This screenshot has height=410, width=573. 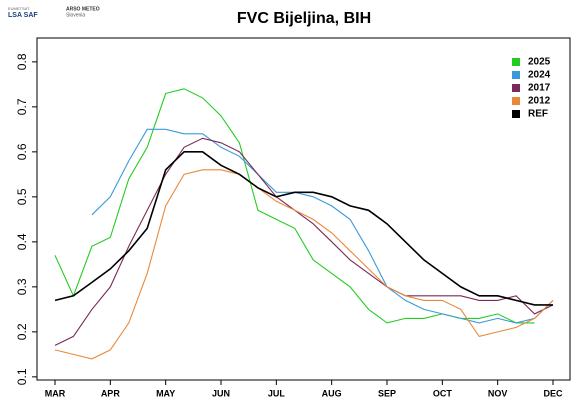 What do you see at coordinates (19, 8) in the screenshot?
I see `logo-text: EUMETSAT` at bounding box center [19, 8].